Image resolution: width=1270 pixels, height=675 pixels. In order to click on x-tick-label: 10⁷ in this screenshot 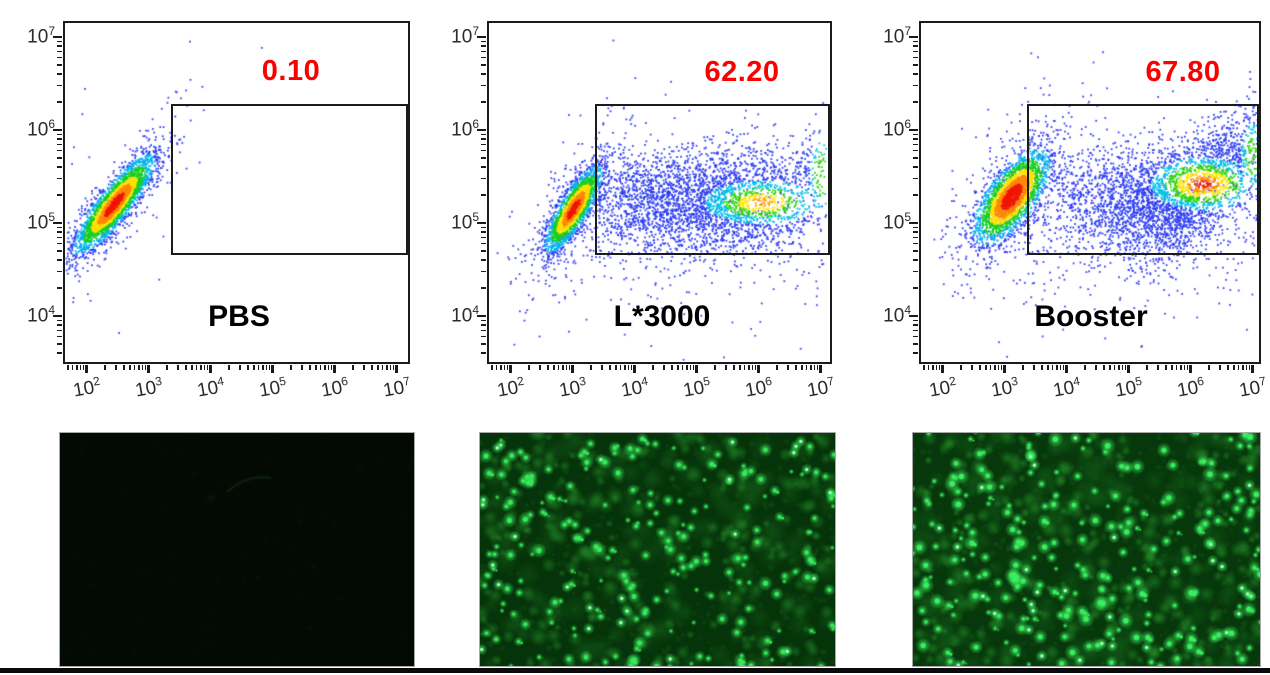, I will do `click(1252, 387)`.